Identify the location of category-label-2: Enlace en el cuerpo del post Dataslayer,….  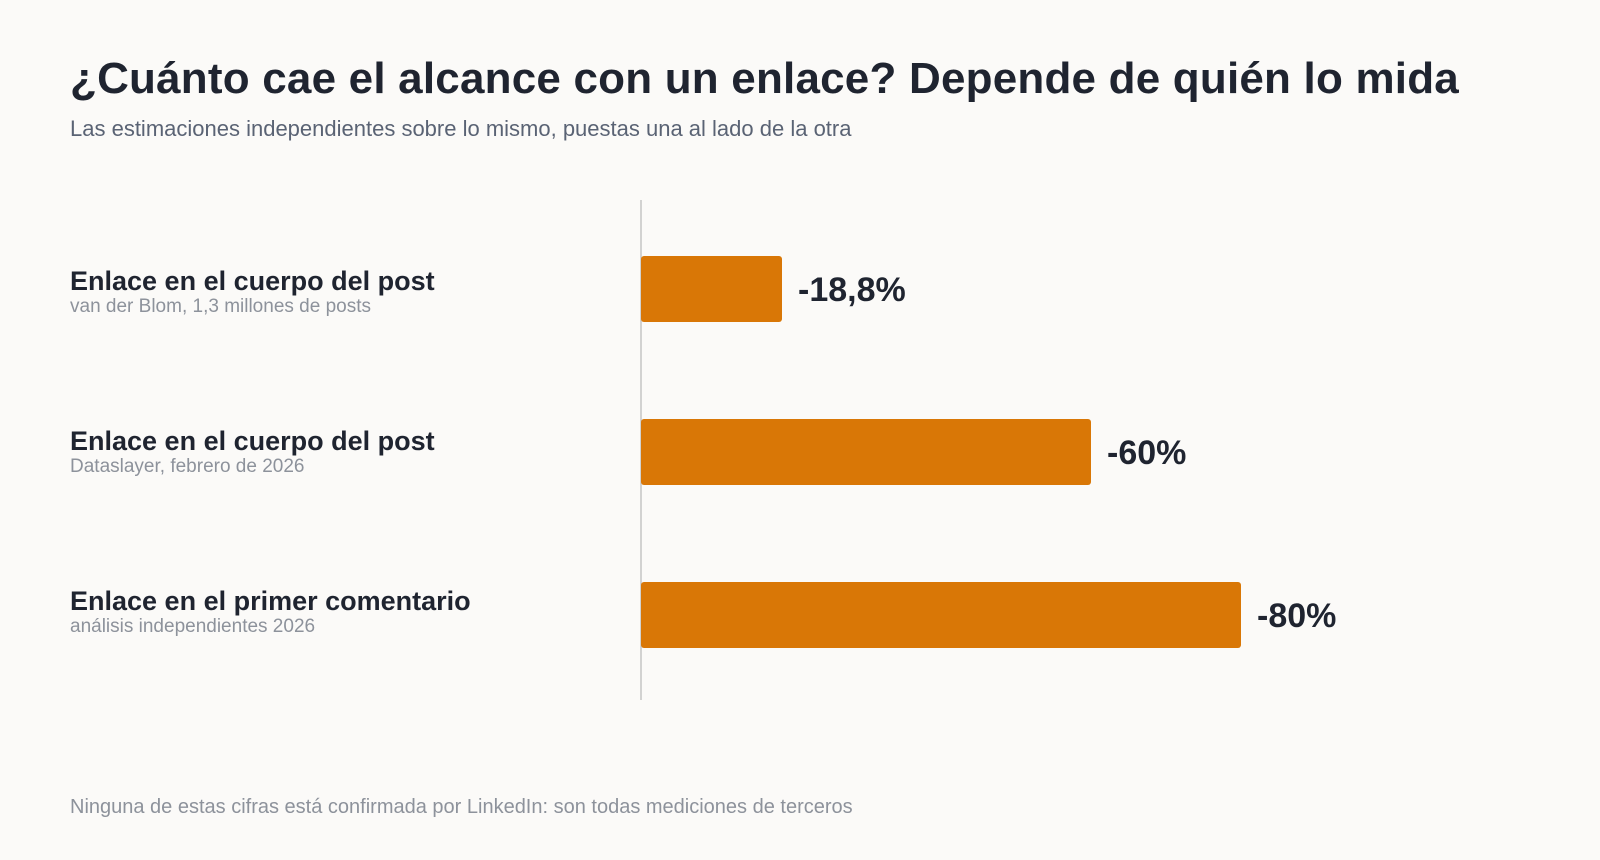
(252, 452).